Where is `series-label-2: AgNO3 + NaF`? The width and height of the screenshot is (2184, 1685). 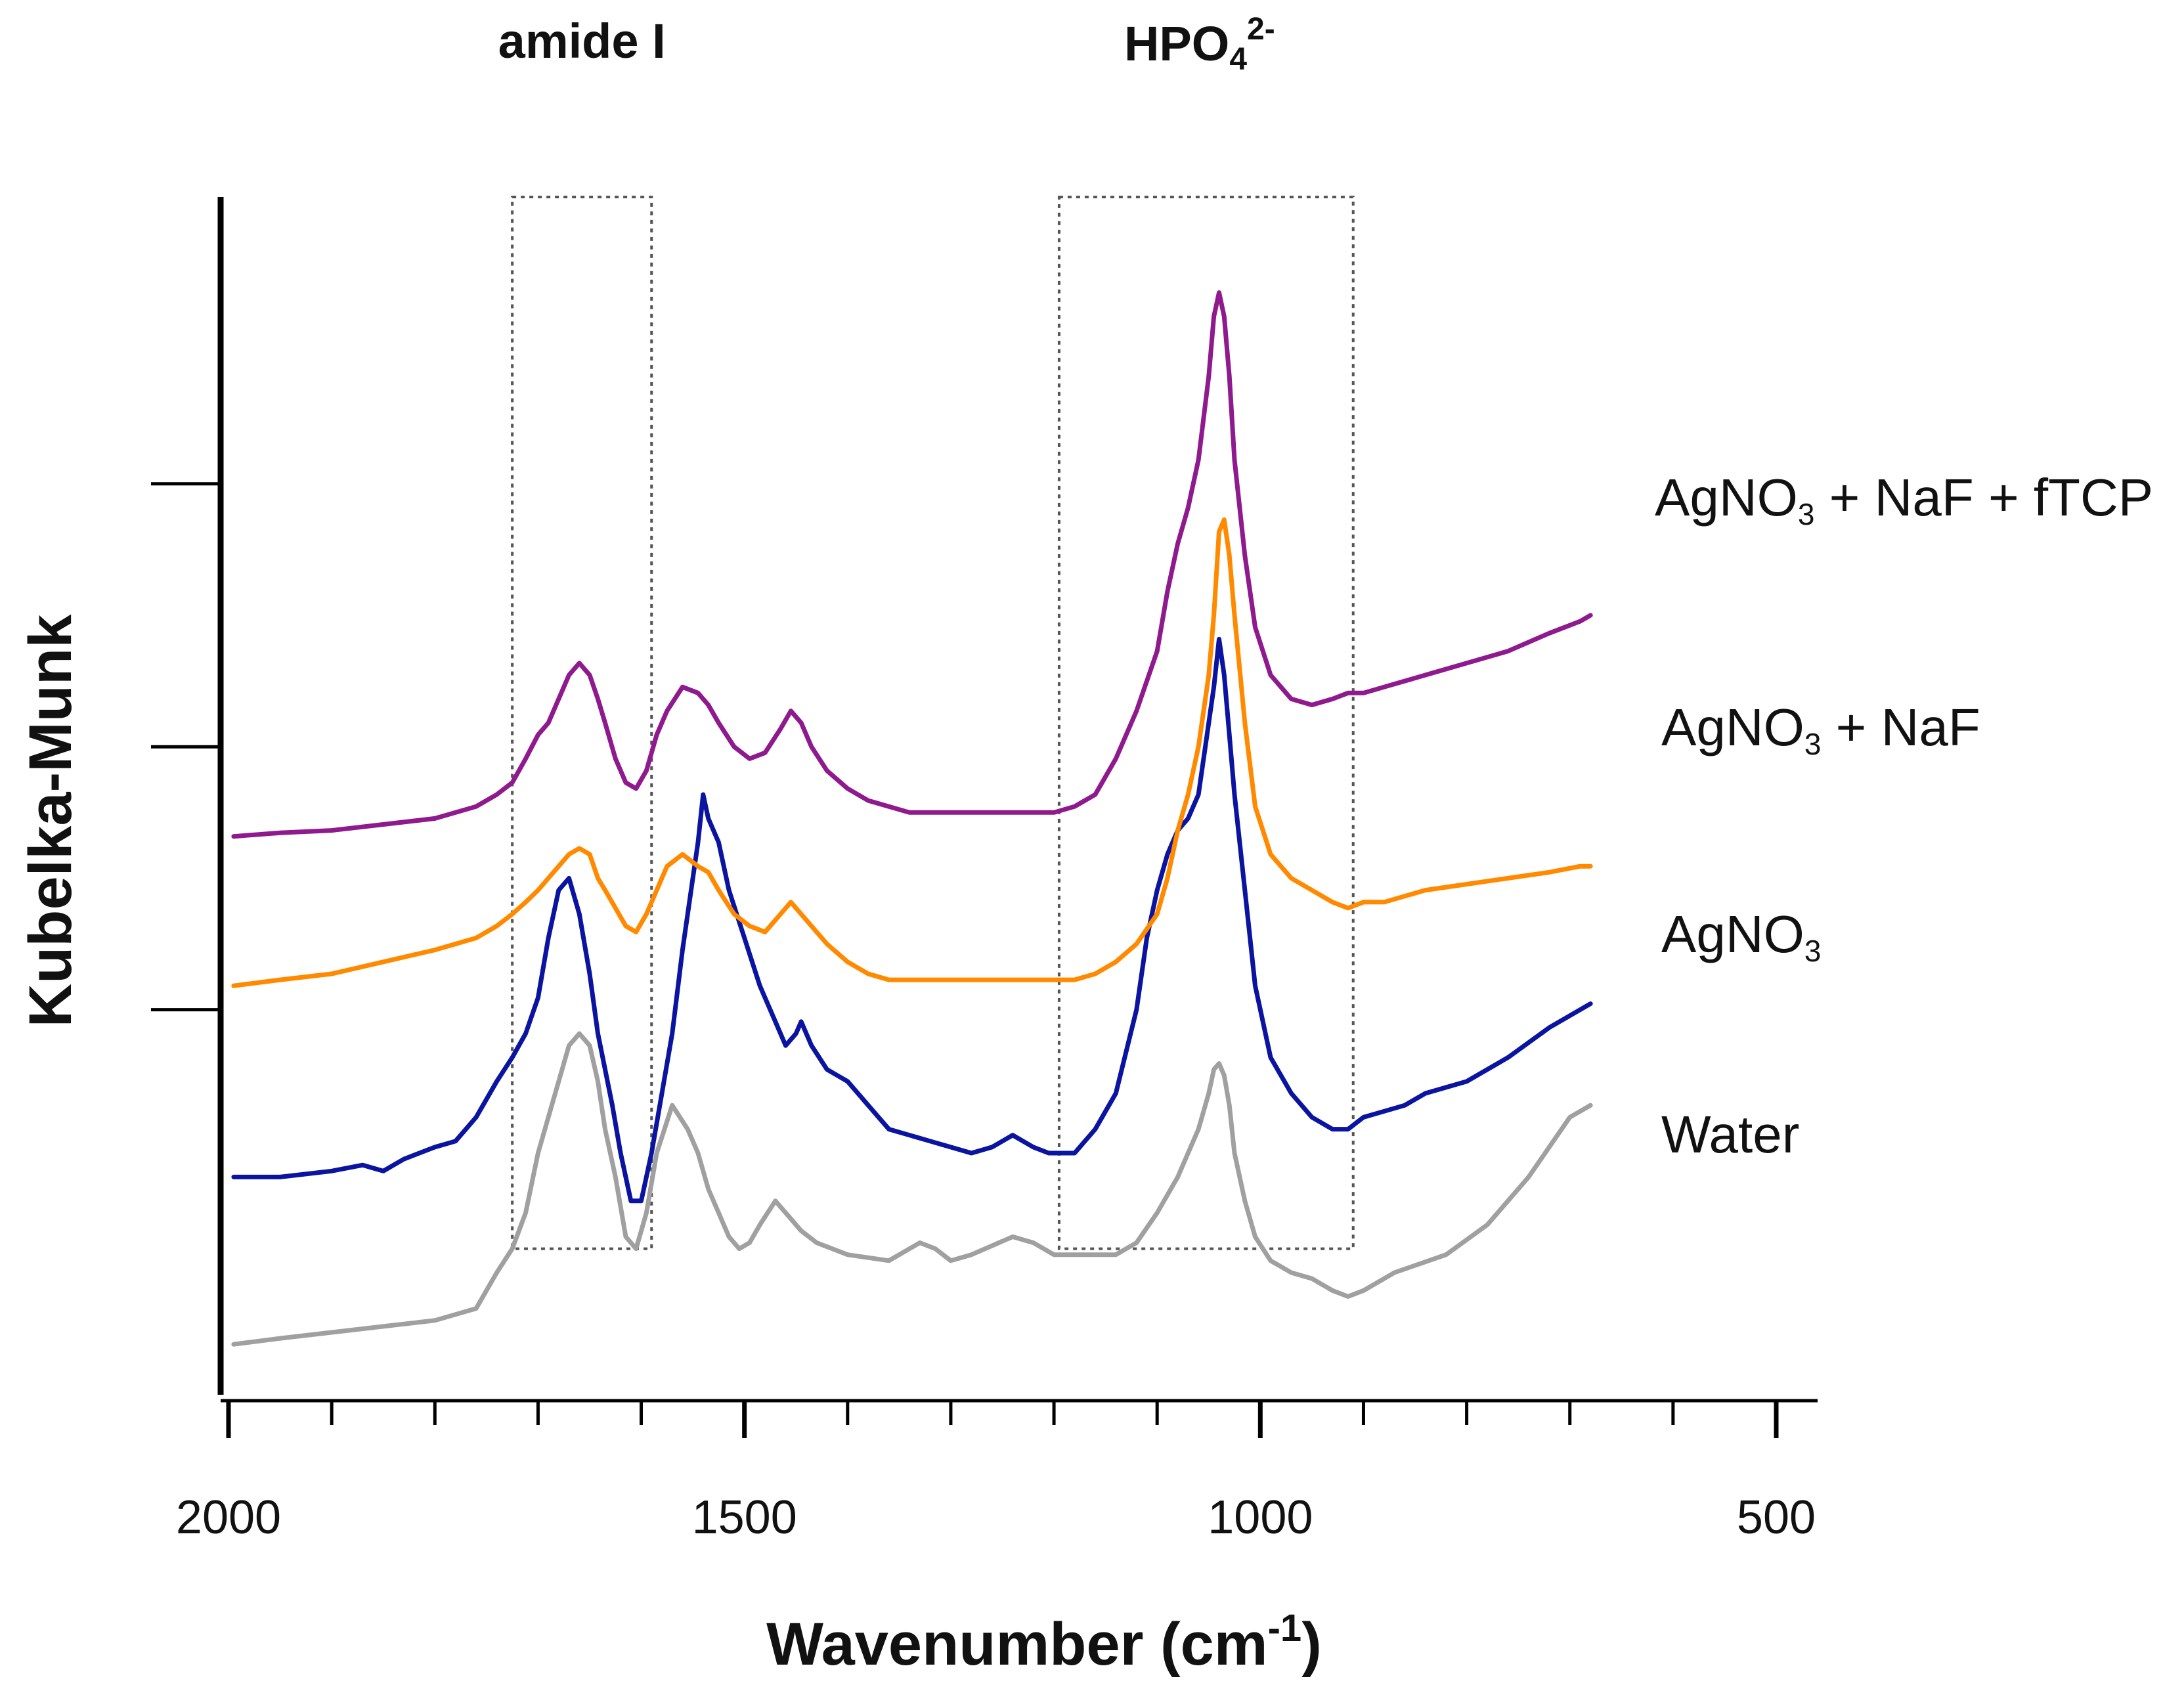 series-label-2: AgNO3 + NaF is located at coordinates (1820, 730).